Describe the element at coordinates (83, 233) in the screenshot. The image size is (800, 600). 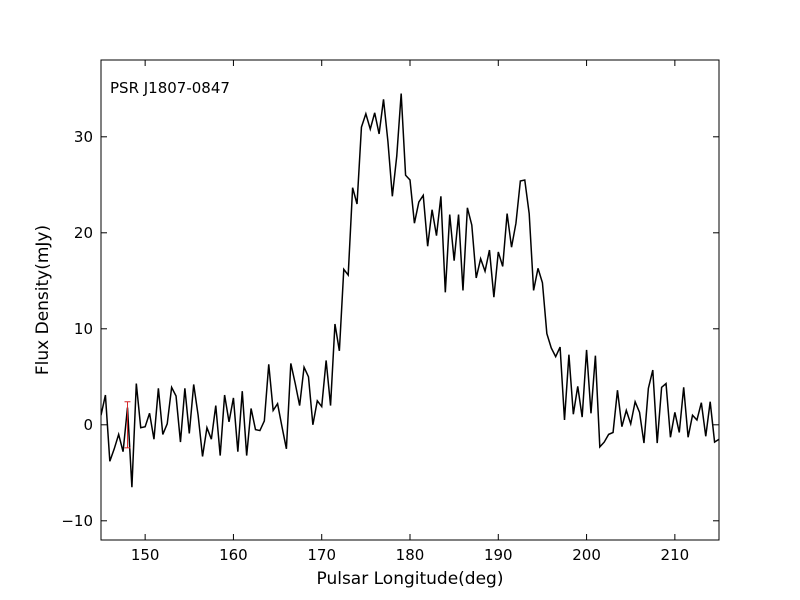
I see `y-tick-label: 20` at that location.